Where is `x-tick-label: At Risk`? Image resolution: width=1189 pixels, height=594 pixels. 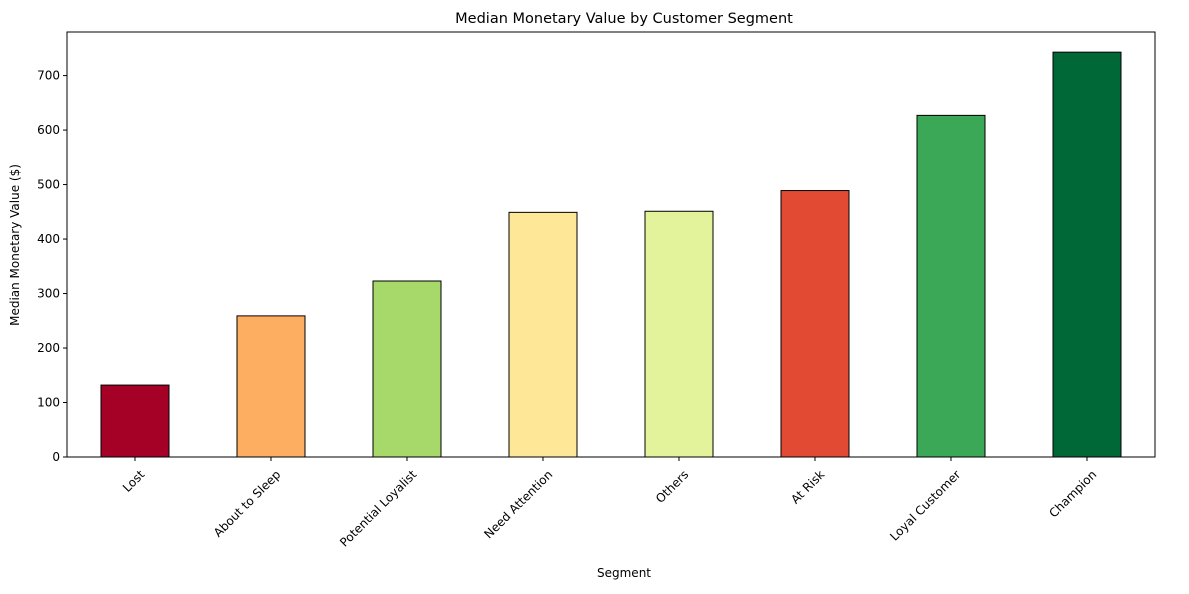
x-tick-label: At Risk is located at coordinates (807, 486).